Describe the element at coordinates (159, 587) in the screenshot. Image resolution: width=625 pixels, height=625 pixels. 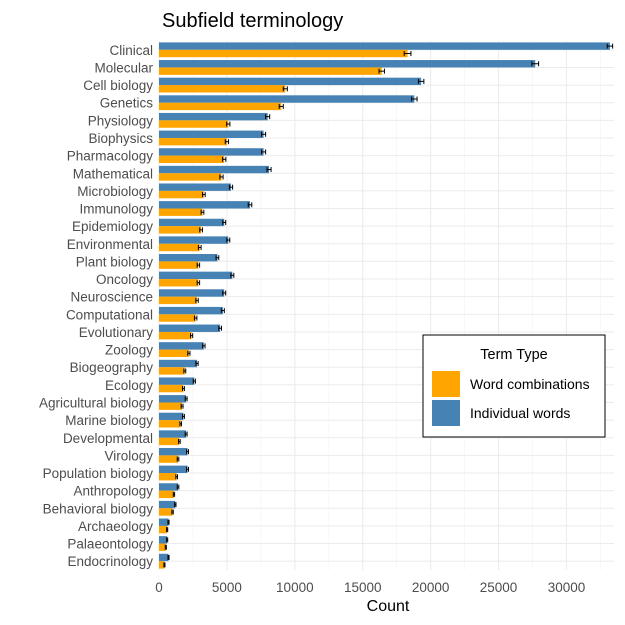
I see `x-tick-label: 0` at that location.